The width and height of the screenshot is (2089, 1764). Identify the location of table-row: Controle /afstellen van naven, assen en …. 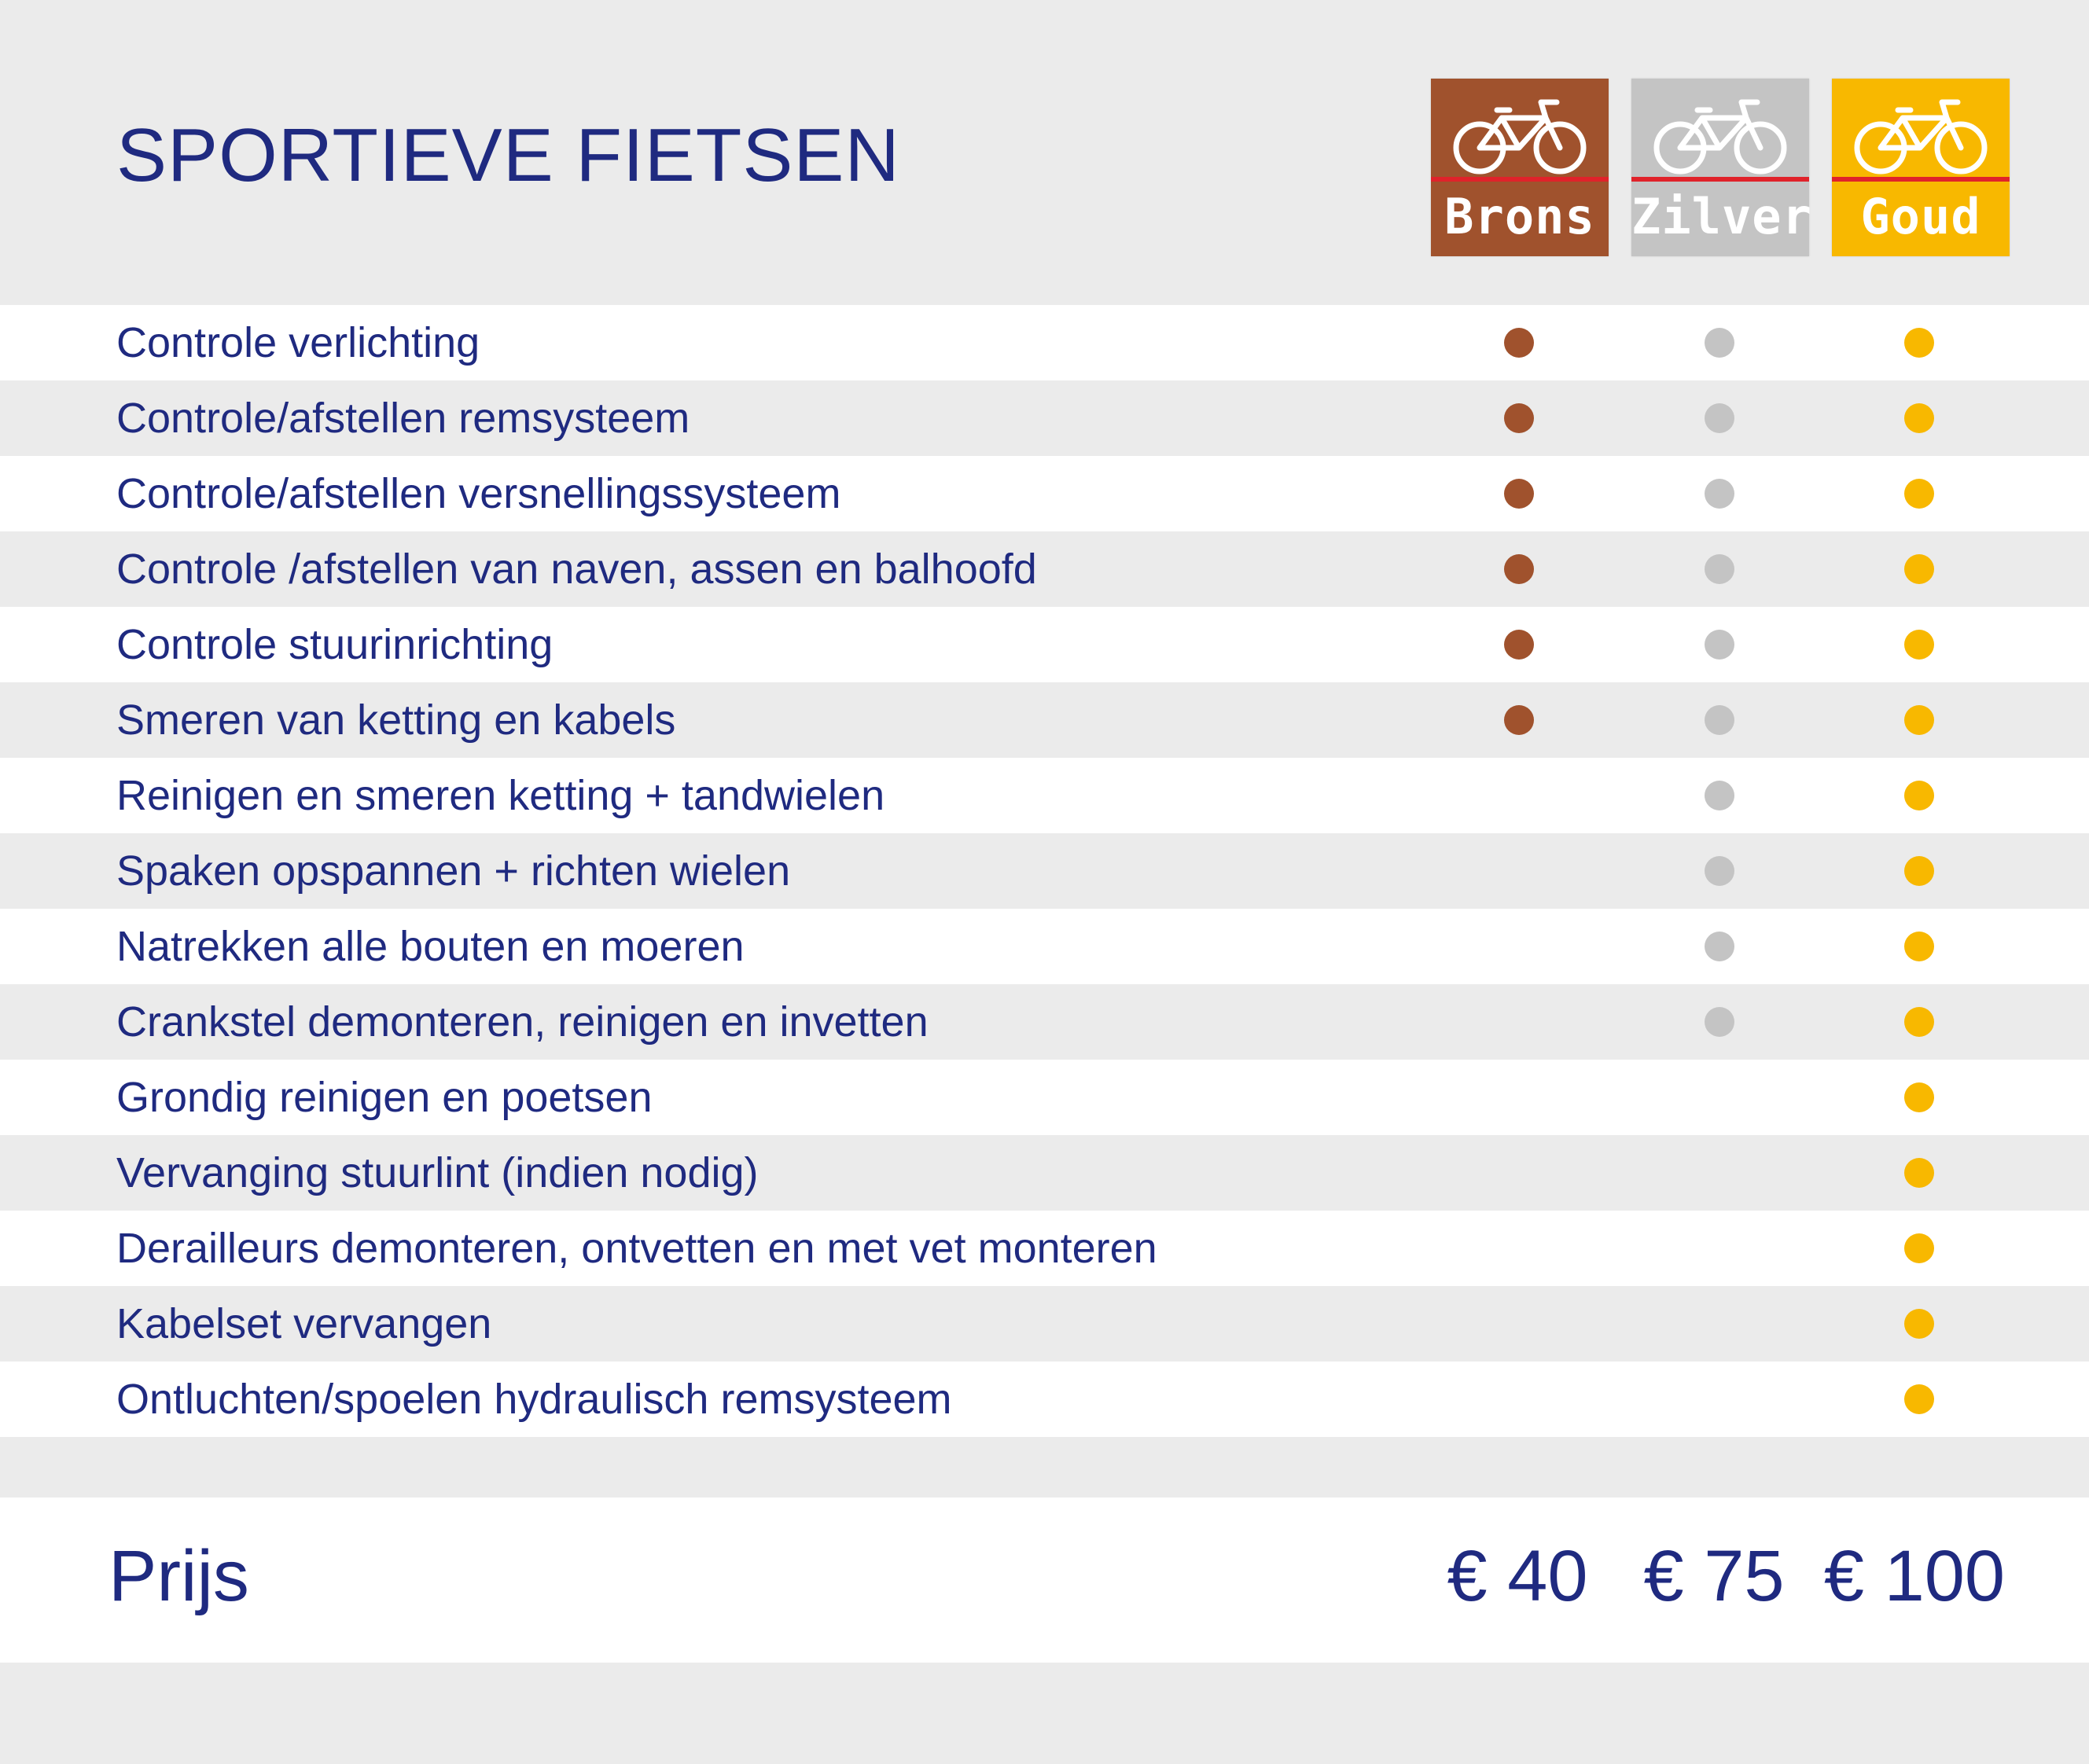
(1044, 569).